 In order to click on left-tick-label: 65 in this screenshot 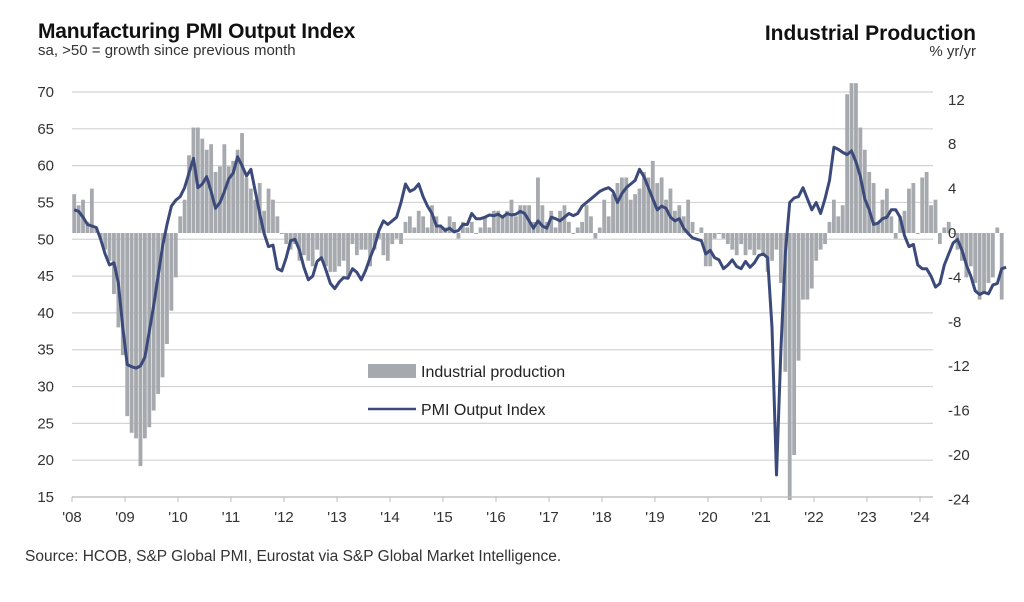, I will do `click(45, 129)`.